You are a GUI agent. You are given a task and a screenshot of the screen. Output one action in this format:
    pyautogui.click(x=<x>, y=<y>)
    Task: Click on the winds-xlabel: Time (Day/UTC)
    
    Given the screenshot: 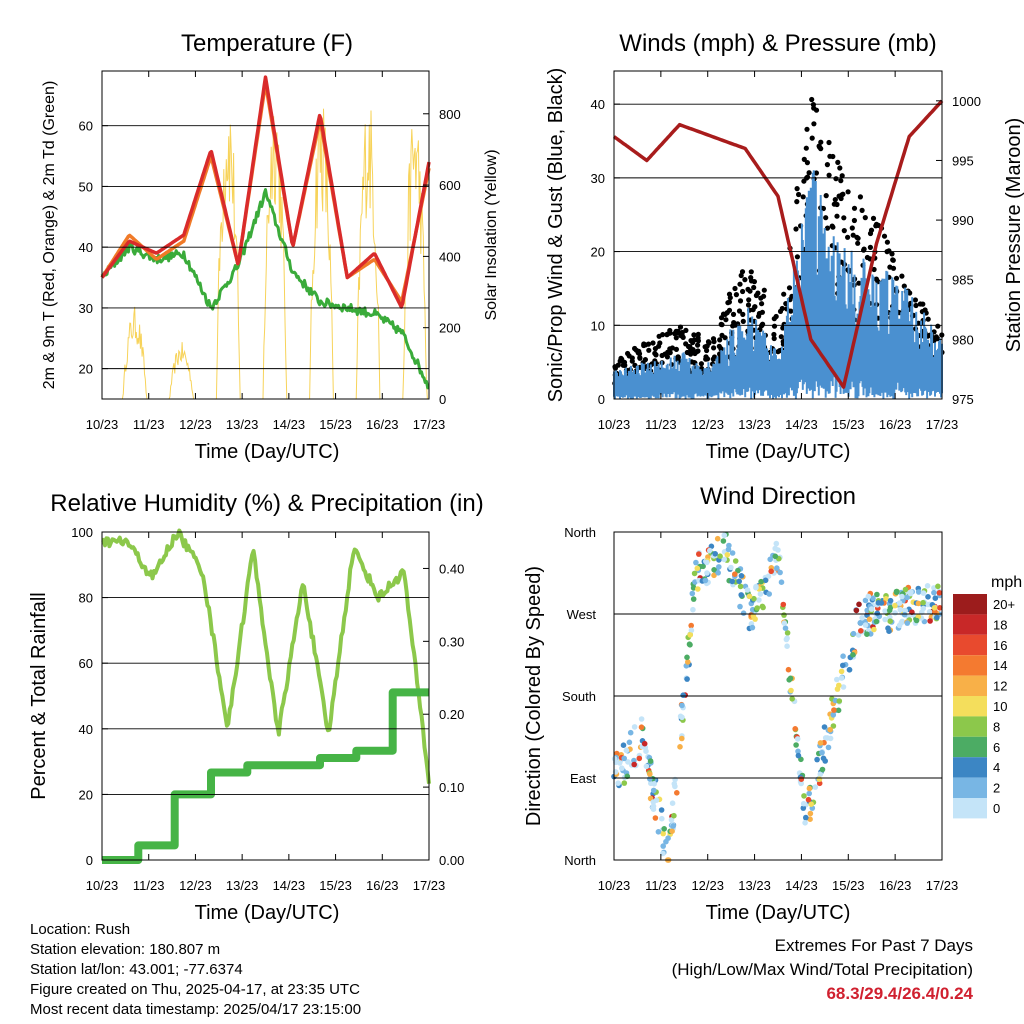 What is the action you would take?
    pyautogui.click(x=778, y=452)
    